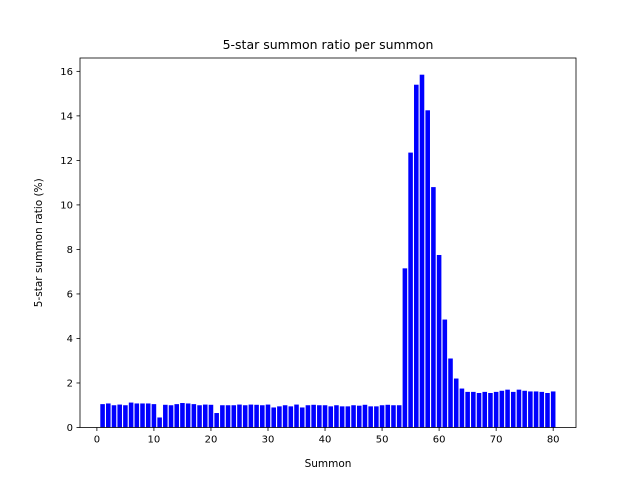  I want to click on chart-title: 5-star summon ratio per summon, so click(328, 44).